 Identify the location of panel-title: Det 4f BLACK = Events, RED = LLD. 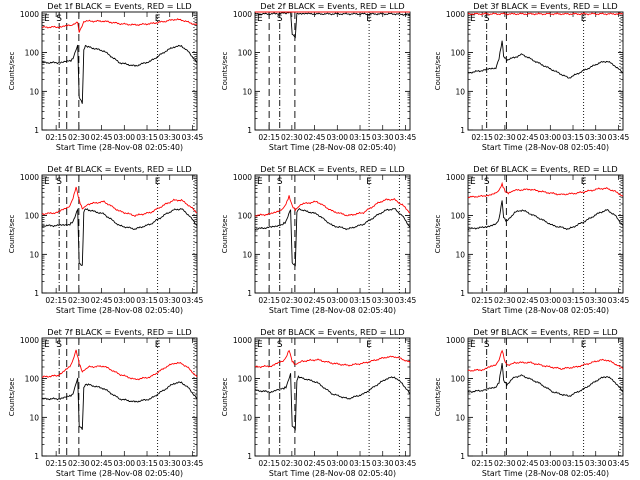
(119, 169).